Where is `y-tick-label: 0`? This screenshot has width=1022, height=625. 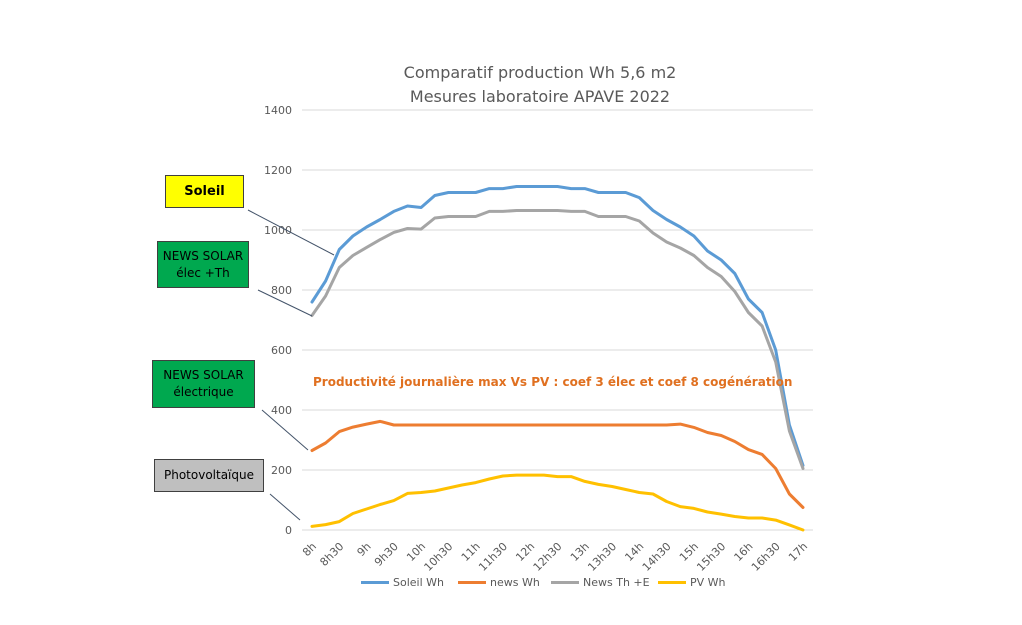
y-tick-label: 0 is located at coordinates (288, 530).